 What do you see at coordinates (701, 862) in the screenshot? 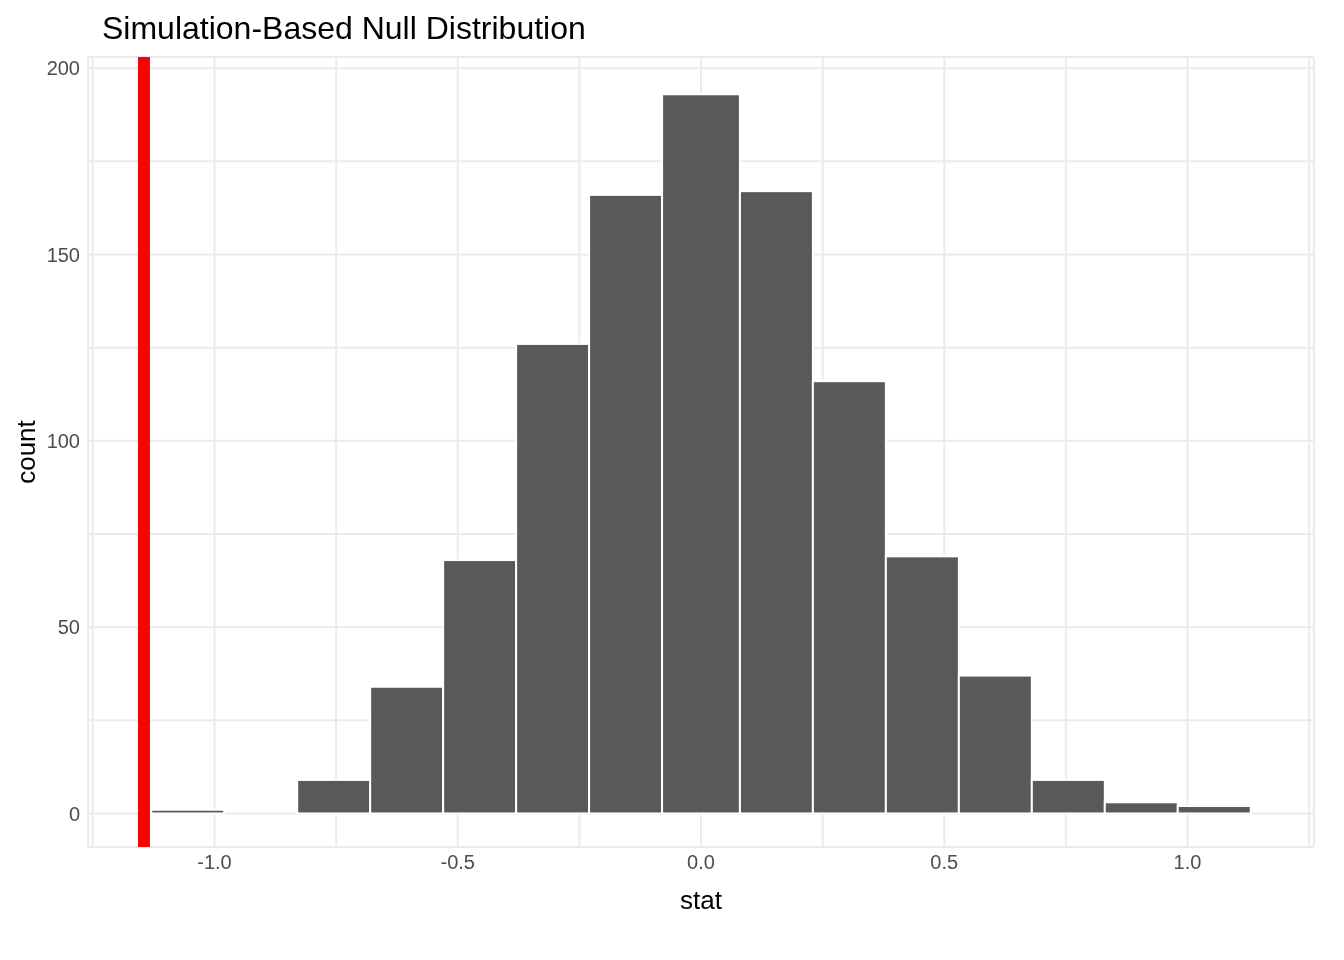
I see `x-tick-label: 0.0` at bounding box center [701, 862].